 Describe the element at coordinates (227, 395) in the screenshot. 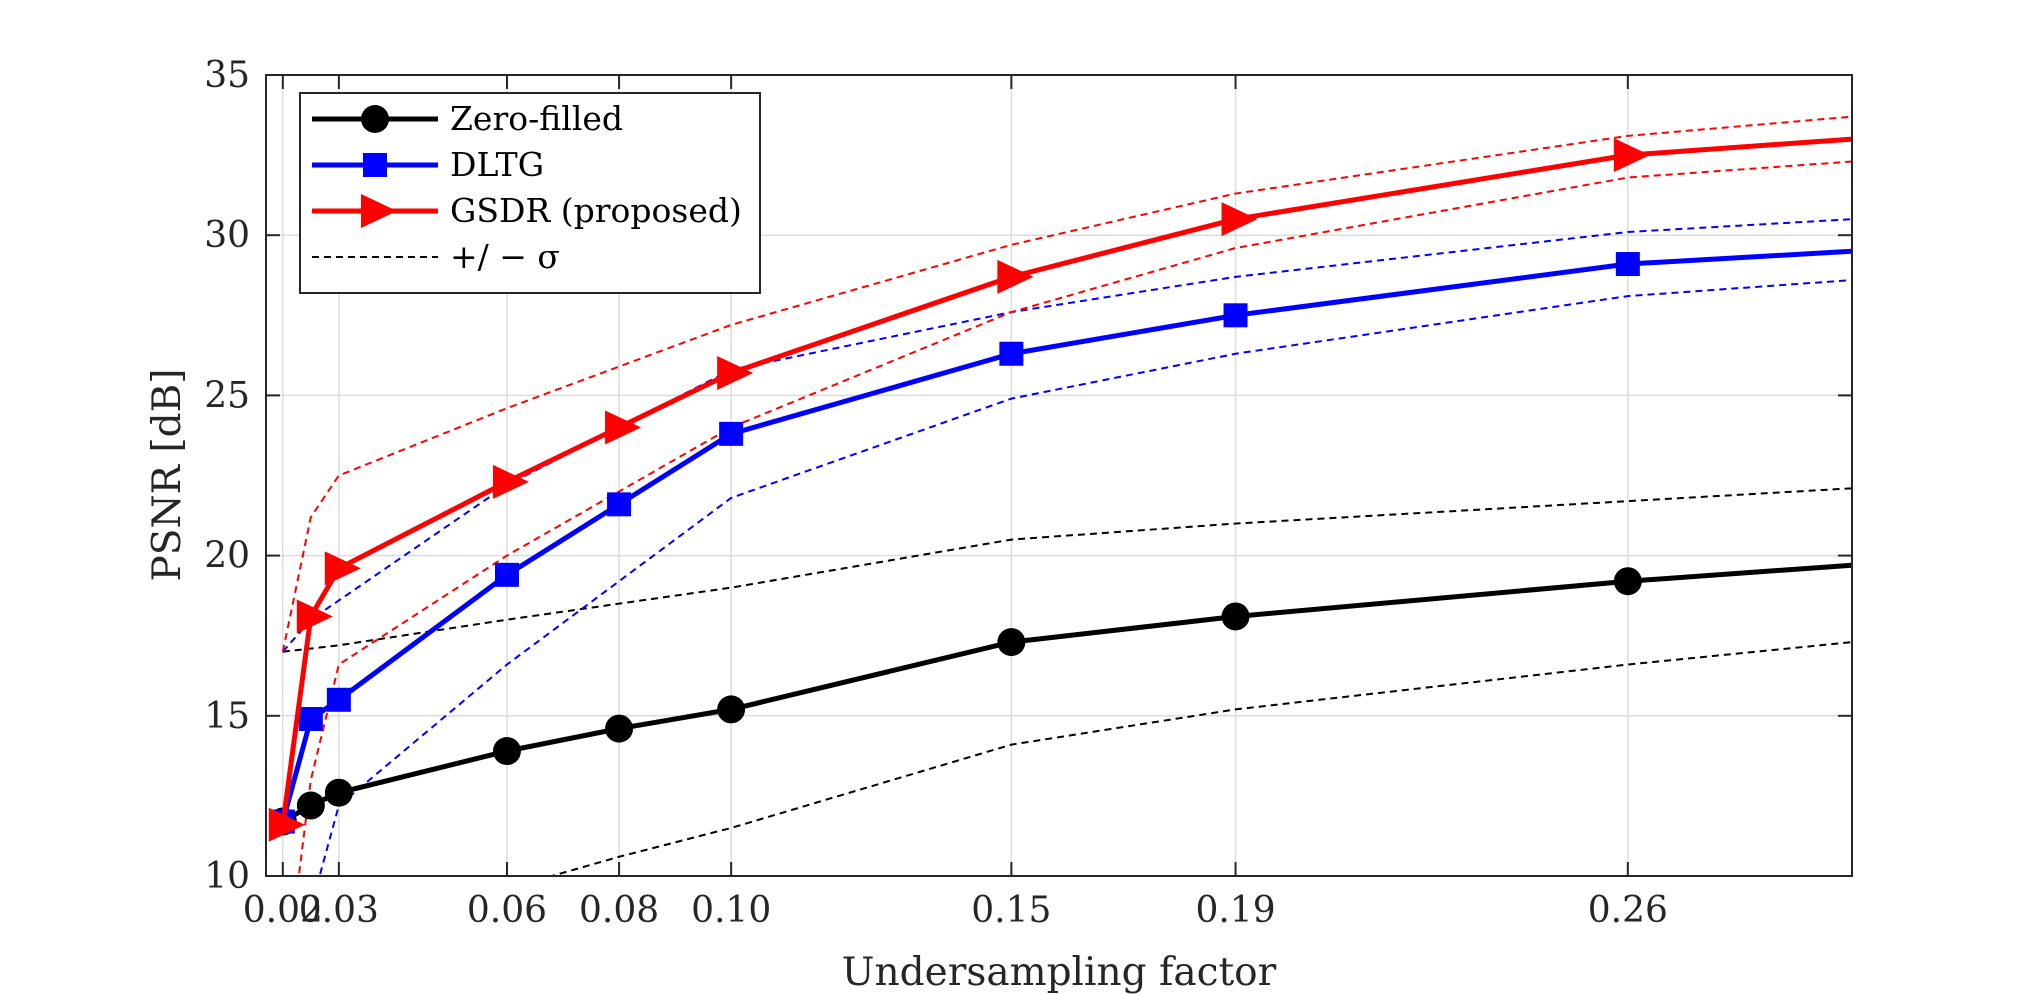

I see `y-tick-label: 25` at that location.